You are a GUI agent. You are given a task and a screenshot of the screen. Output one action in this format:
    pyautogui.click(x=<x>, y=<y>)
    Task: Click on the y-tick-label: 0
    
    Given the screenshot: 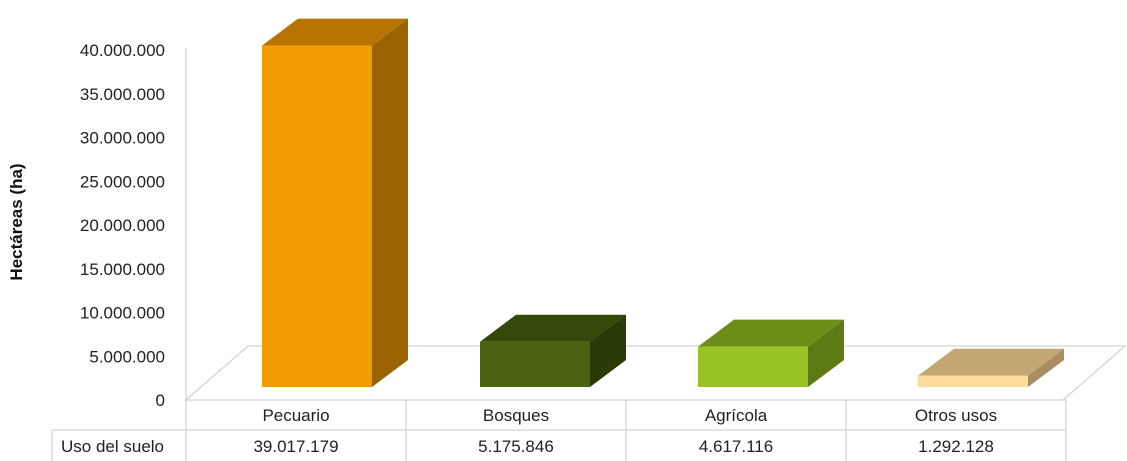 What is the action you would take?
    pyautogui.click(x=160, y=400)
    